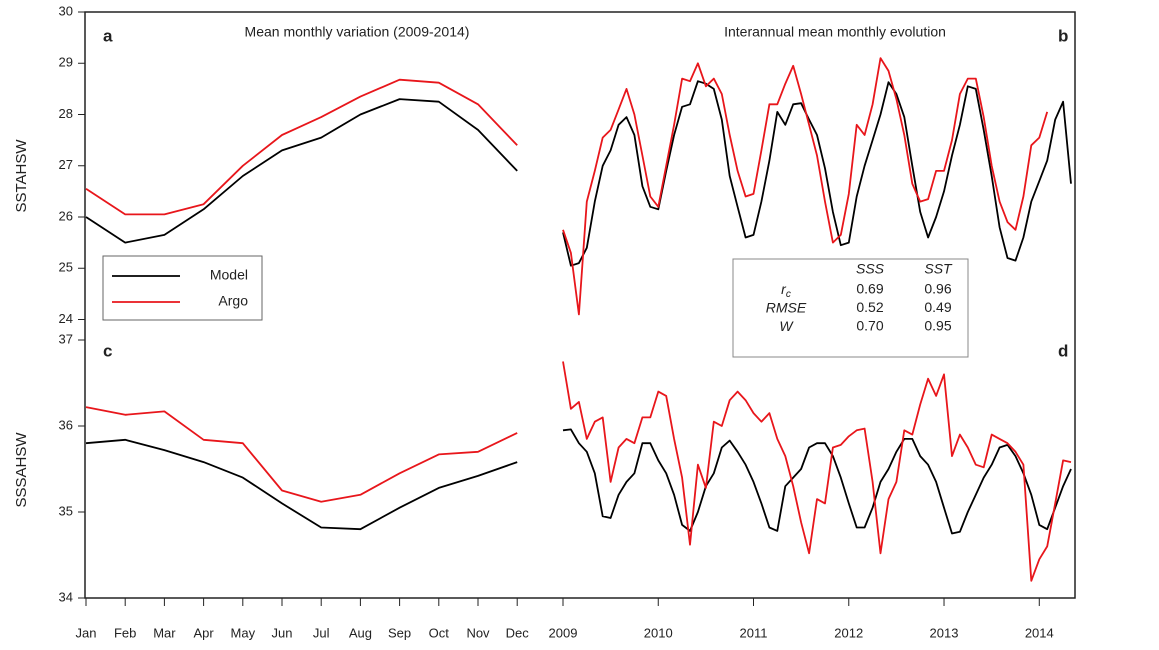 The image size is (1159, 650). What do you see at coordinates (229, 275) in the screenshot?
I see `legend-label: Model` at bounding box center [229, 275].